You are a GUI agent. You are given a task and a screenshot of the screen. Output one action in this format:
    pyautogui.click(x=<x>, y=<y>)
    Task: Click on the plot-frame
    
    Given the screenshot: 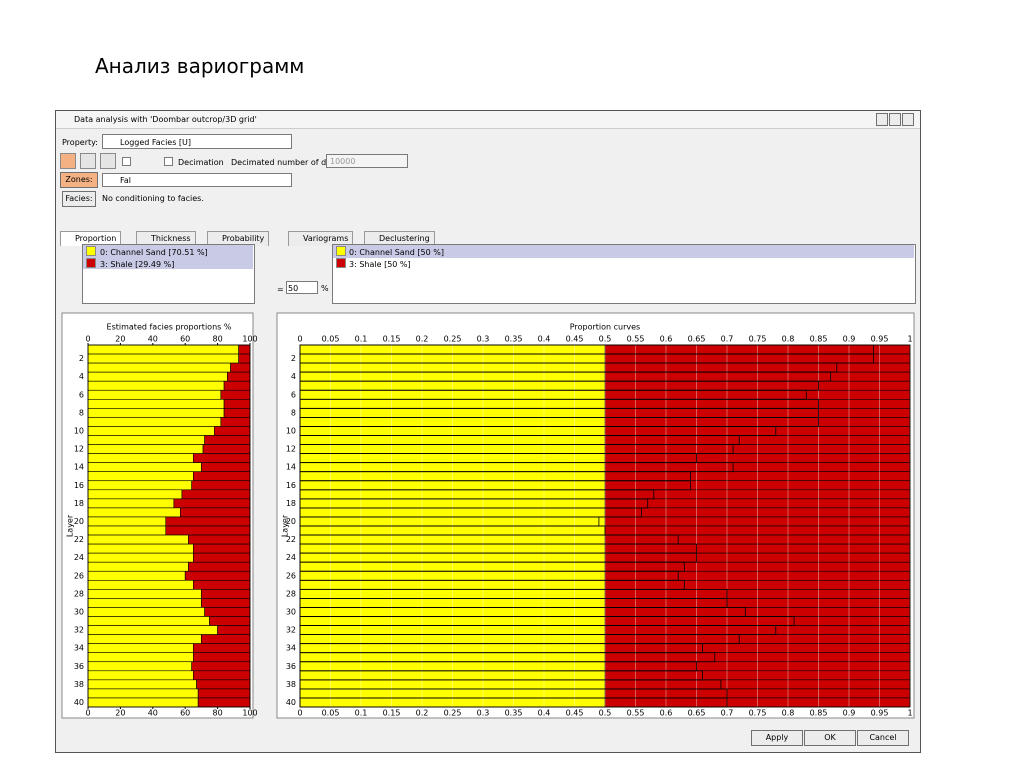 What is the action you would take?
    pyautogui.click(x=169, y=526)
    